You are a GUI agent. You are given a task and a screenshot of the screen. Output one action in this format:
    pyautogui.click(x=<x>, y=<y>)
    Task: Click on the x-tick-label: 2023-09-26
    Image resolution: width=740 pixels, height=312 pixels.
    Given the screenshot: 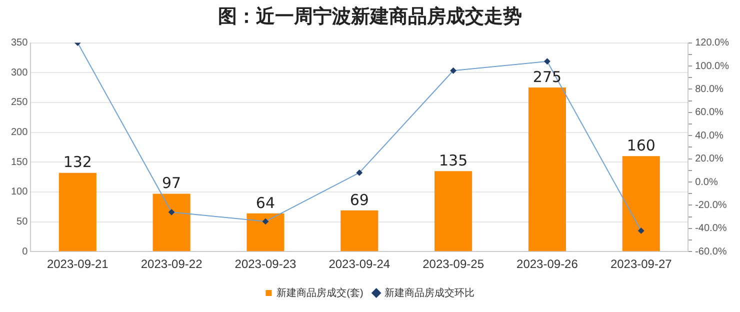 What is the action you would take?
    pyautogui.click(x=547, y=264)
    